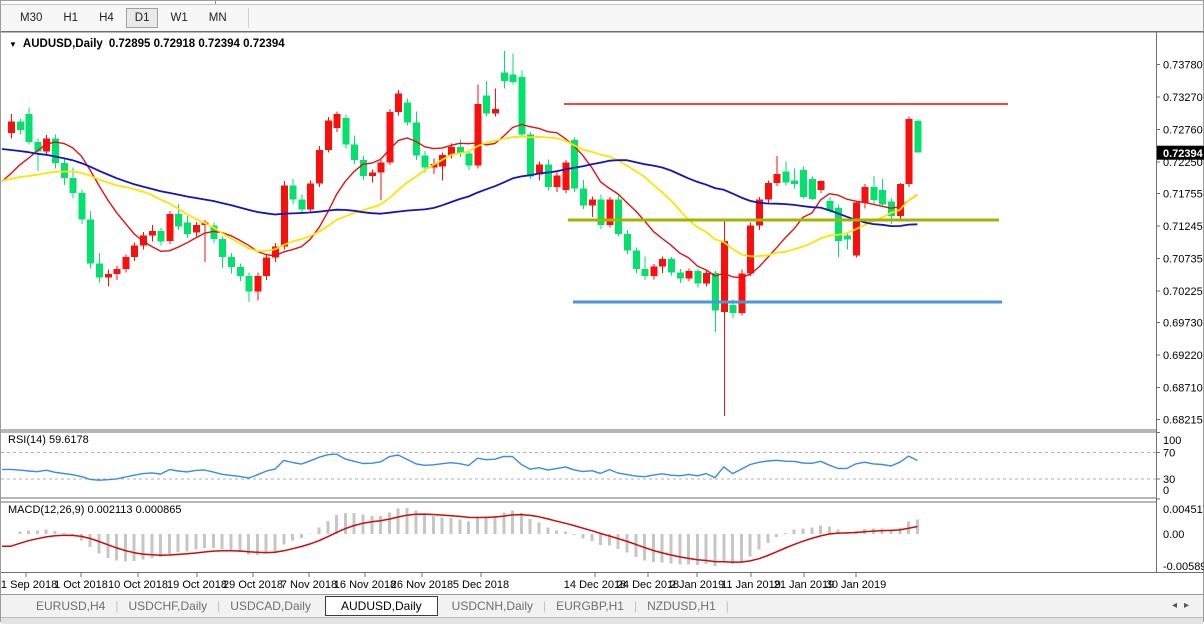 The width and height of the screenshot is (1204, 624). I want to click on time-axis, so click(578, 583).